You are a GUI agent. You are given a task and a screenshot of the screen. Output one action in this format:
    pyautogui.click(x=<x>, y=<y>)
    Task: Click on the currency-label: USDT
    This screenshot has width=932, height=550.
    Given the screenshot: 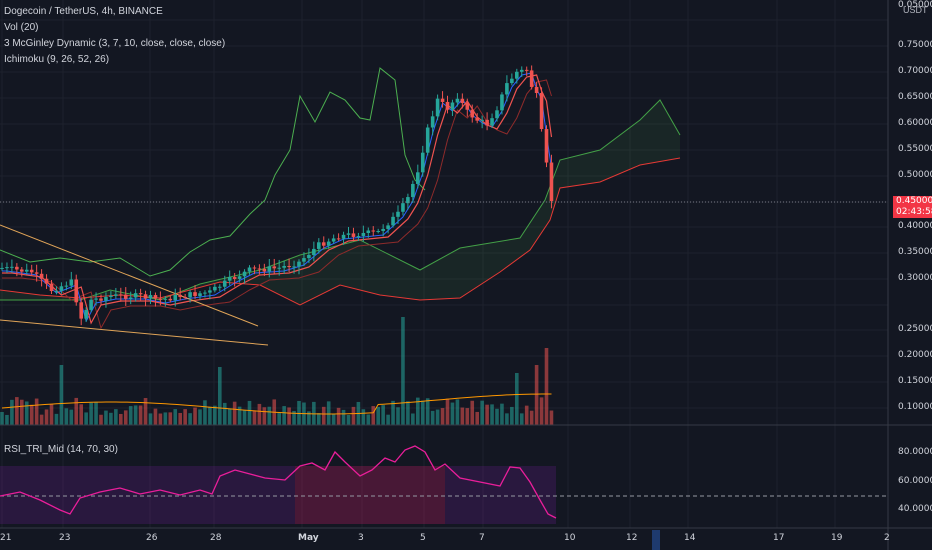 What is the action you would take?
    pyautogui.click(x=915, y=10)
    